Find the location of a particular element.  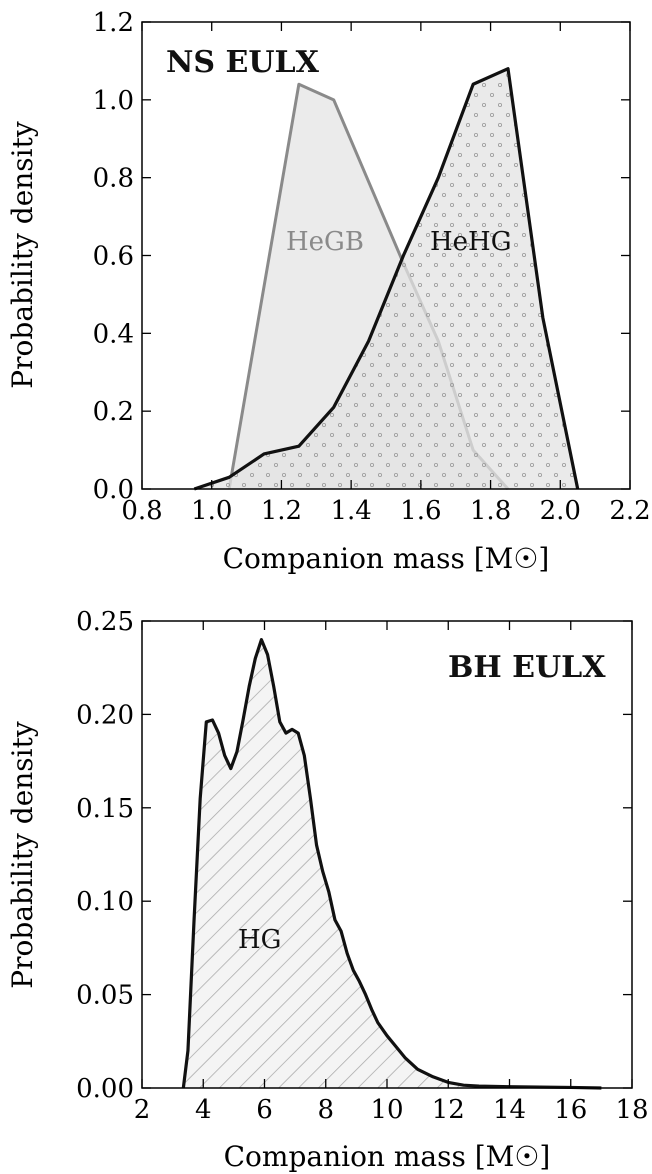

y-tick-label: 0.25 is located at coordinates (105, 622).